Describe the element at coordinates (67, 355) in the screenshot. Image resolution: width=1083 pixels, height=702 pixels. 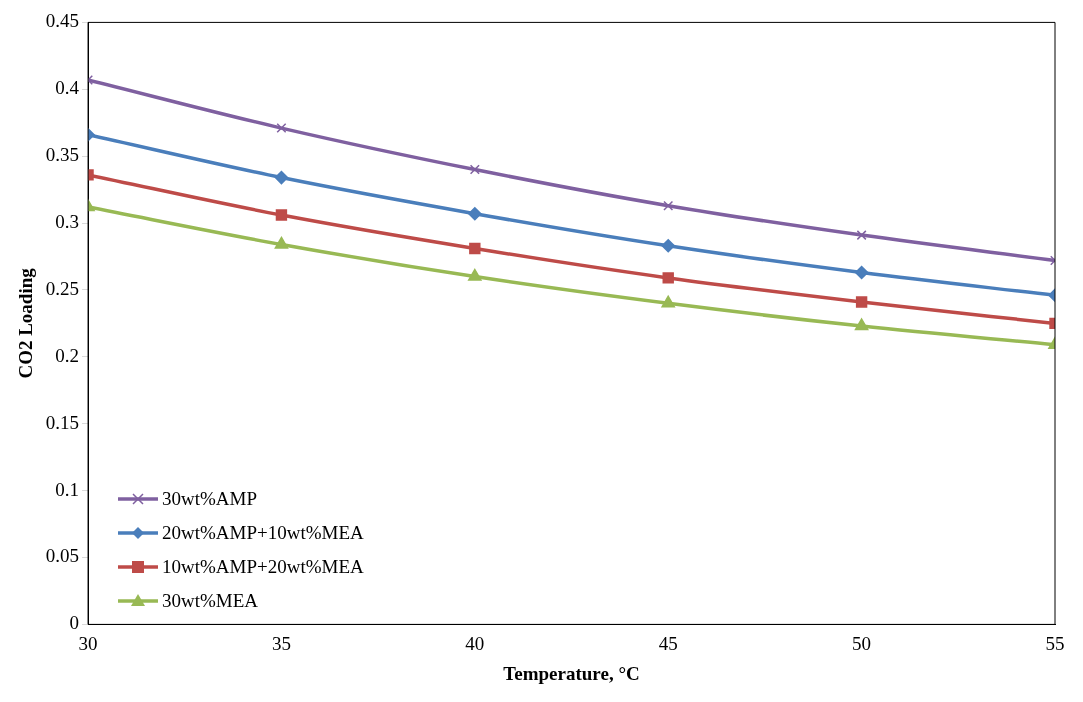
I see `y-tick-label: 0.2` at that location.